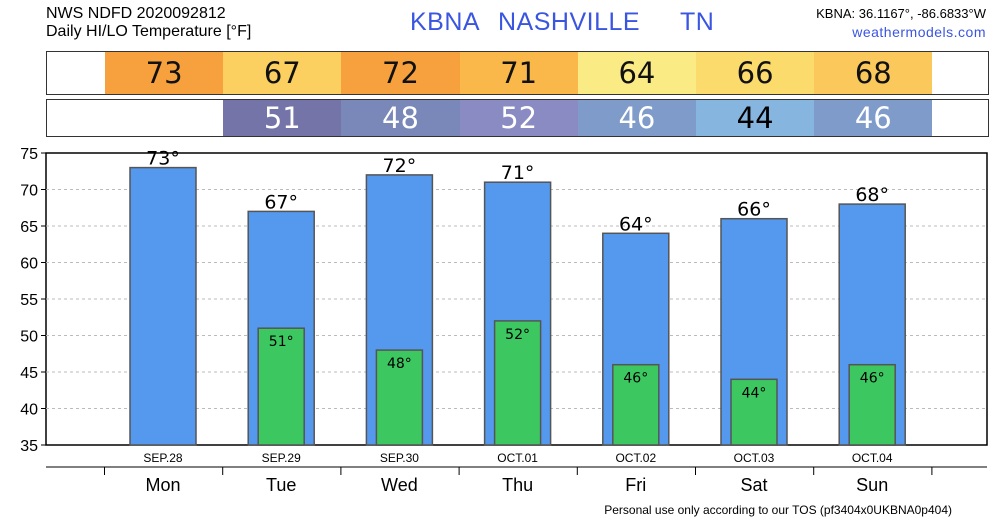 The image size is (1000, 520). What do you see at coordinates (697, 22) in the screenshot?
I see `station-state: TN` at bounding box center [697, 22].